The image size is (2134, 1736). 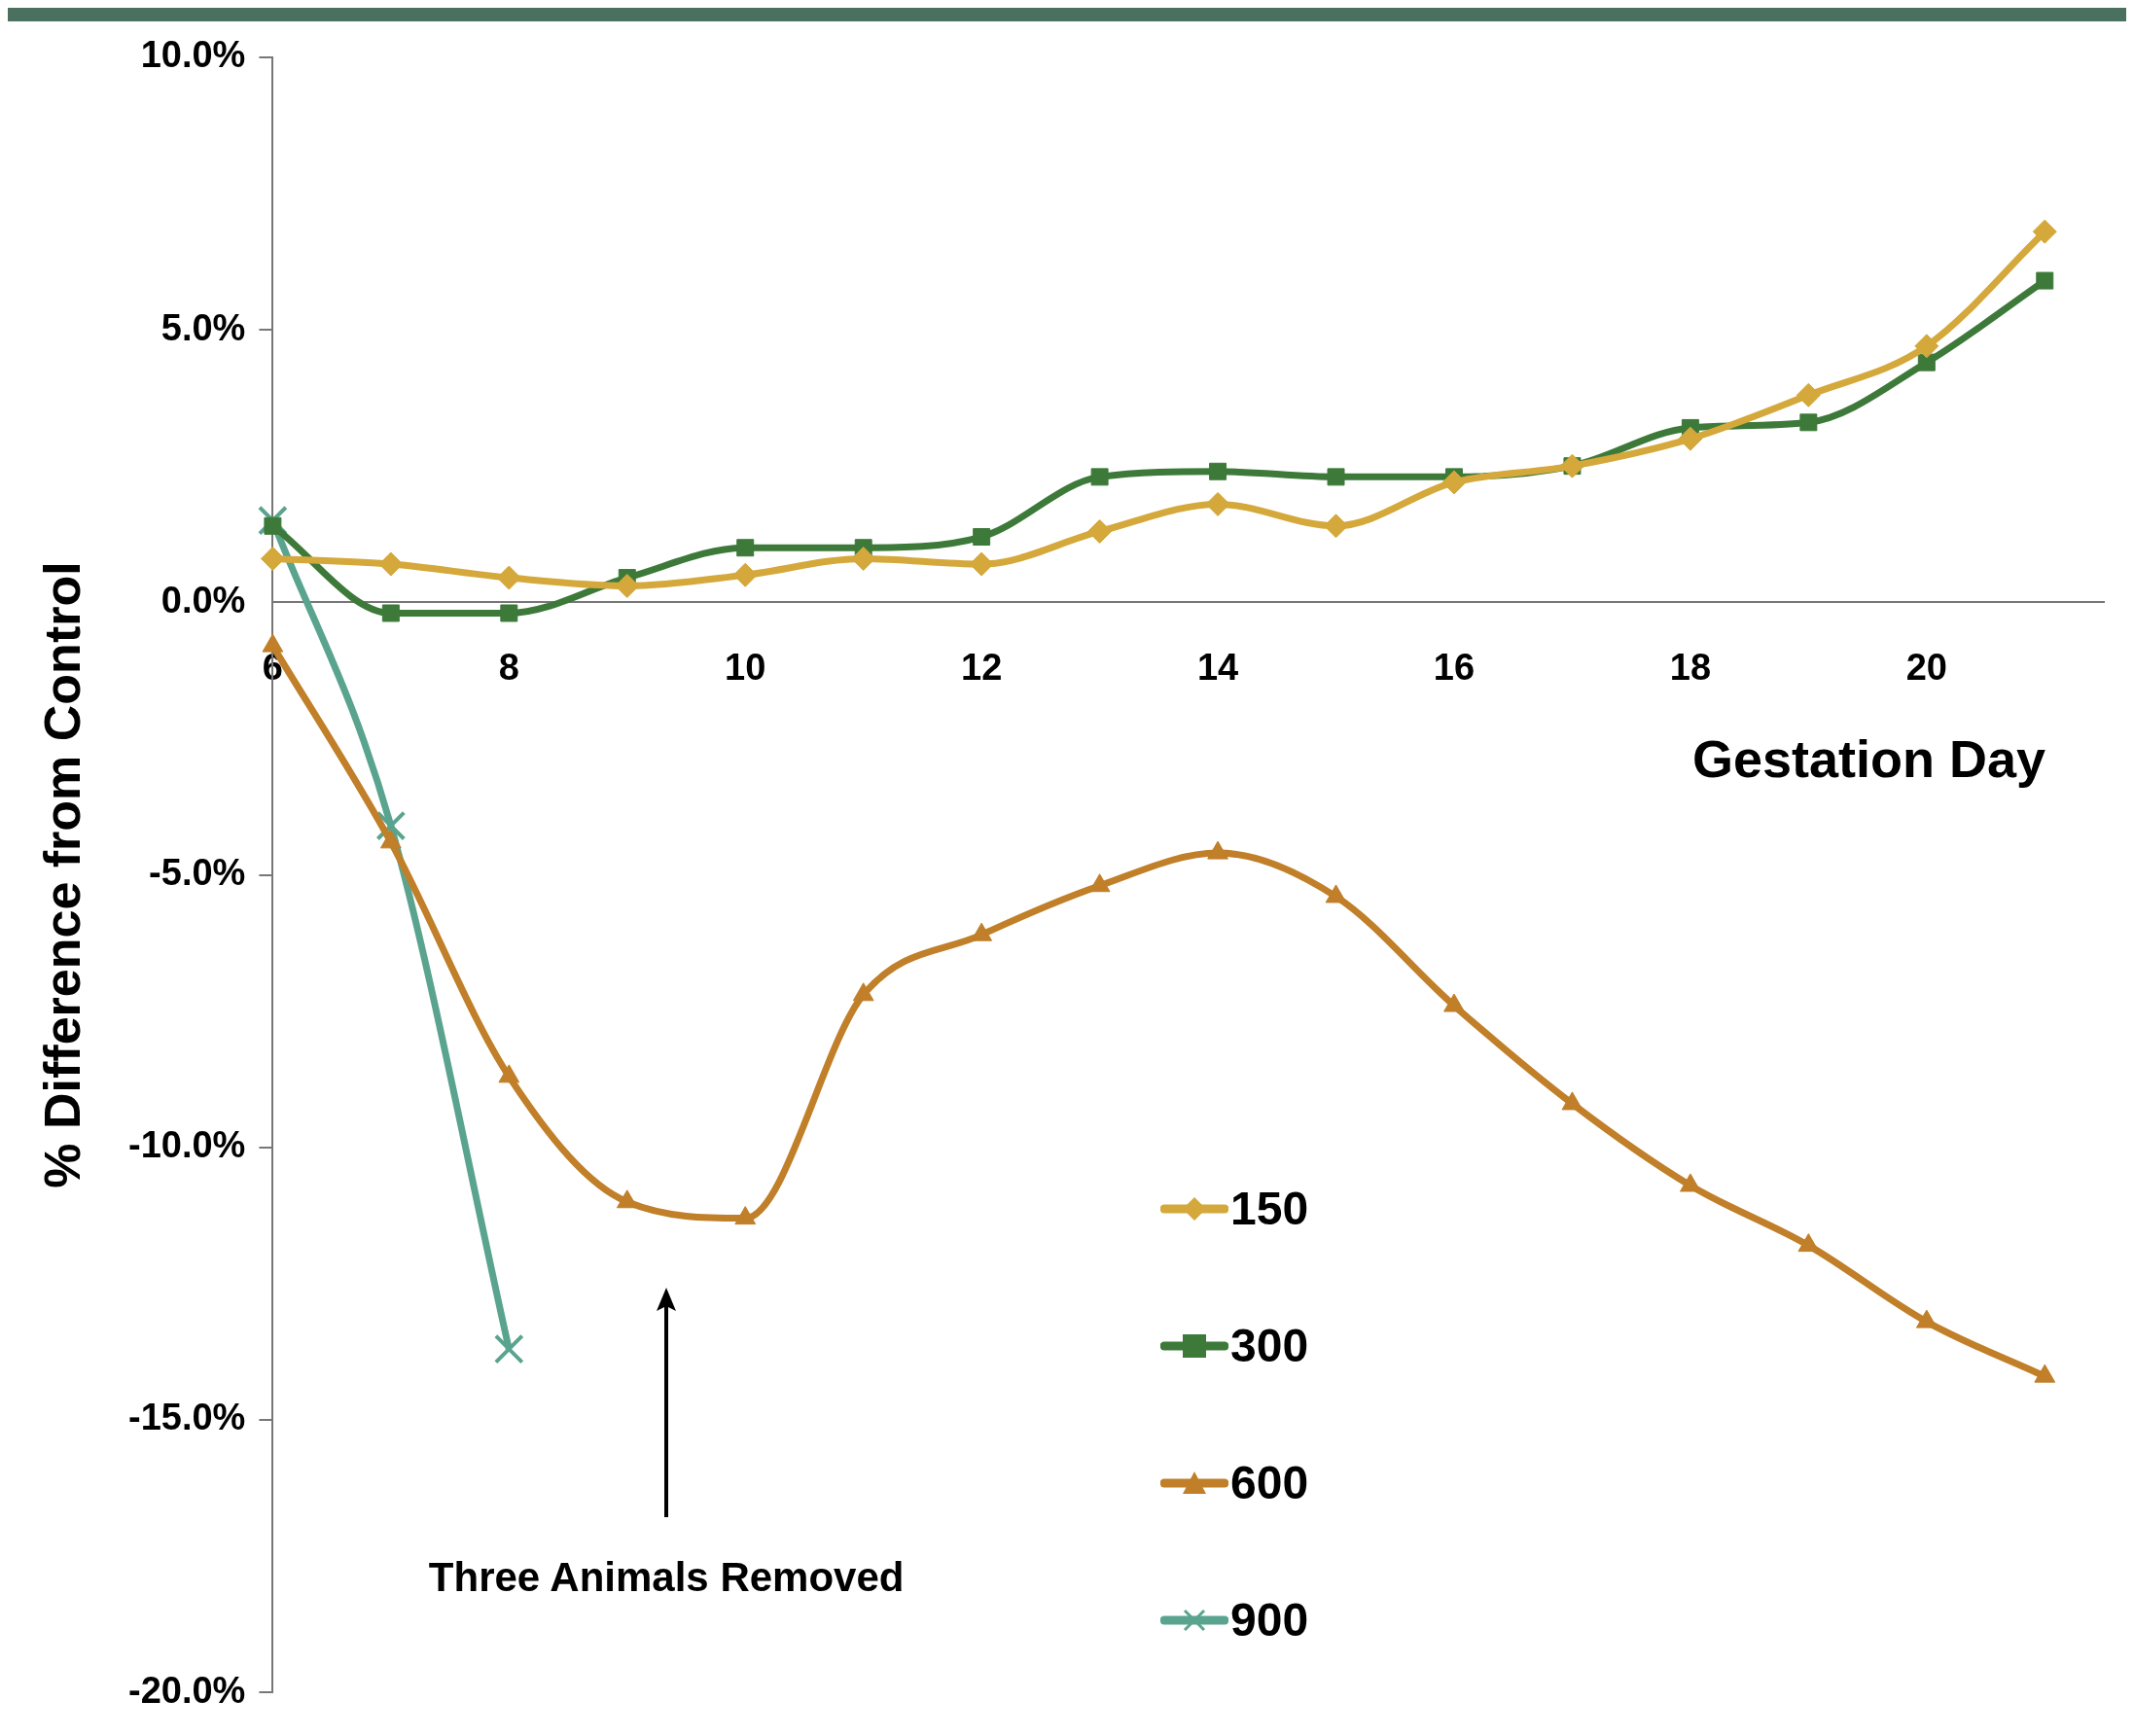 What do you see at coordinates (203, 599) in the screenshot?
I see `y-tick-label: 0.0%` at bounding box center [203, 599].